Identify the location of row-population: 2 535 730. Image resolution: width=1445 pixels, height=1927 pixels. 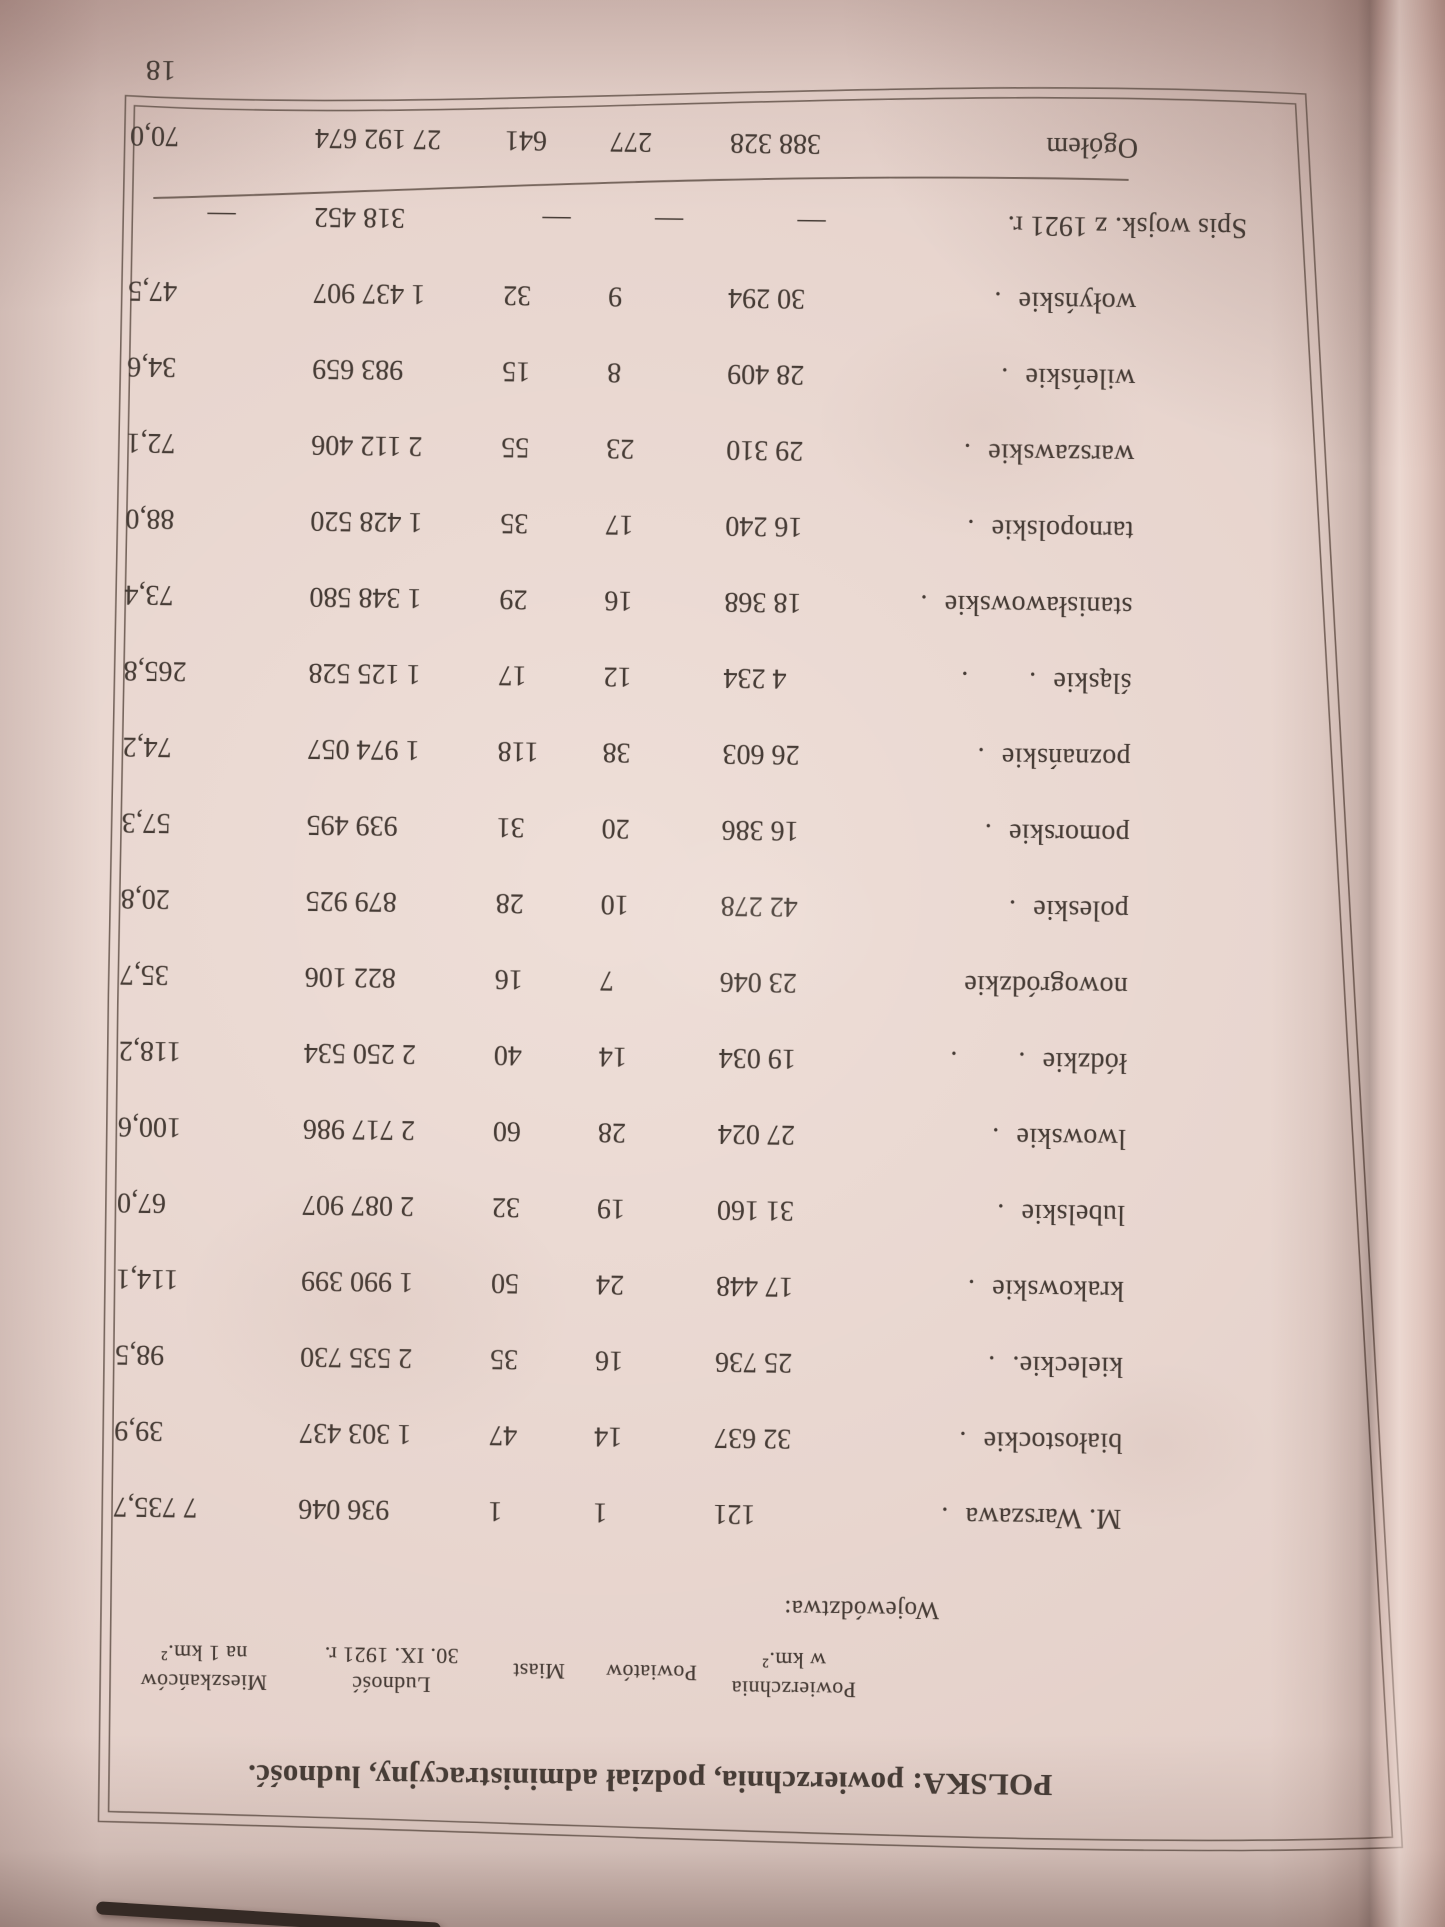
(356, 1357).